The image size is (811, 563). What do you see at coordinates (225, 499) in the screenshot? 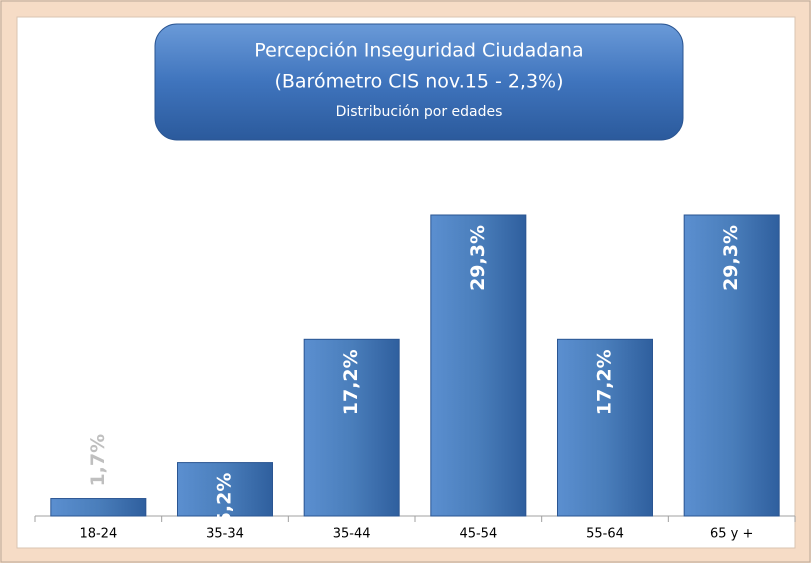
I see `value-label: 5,2%` at bounding box center [225, 499].